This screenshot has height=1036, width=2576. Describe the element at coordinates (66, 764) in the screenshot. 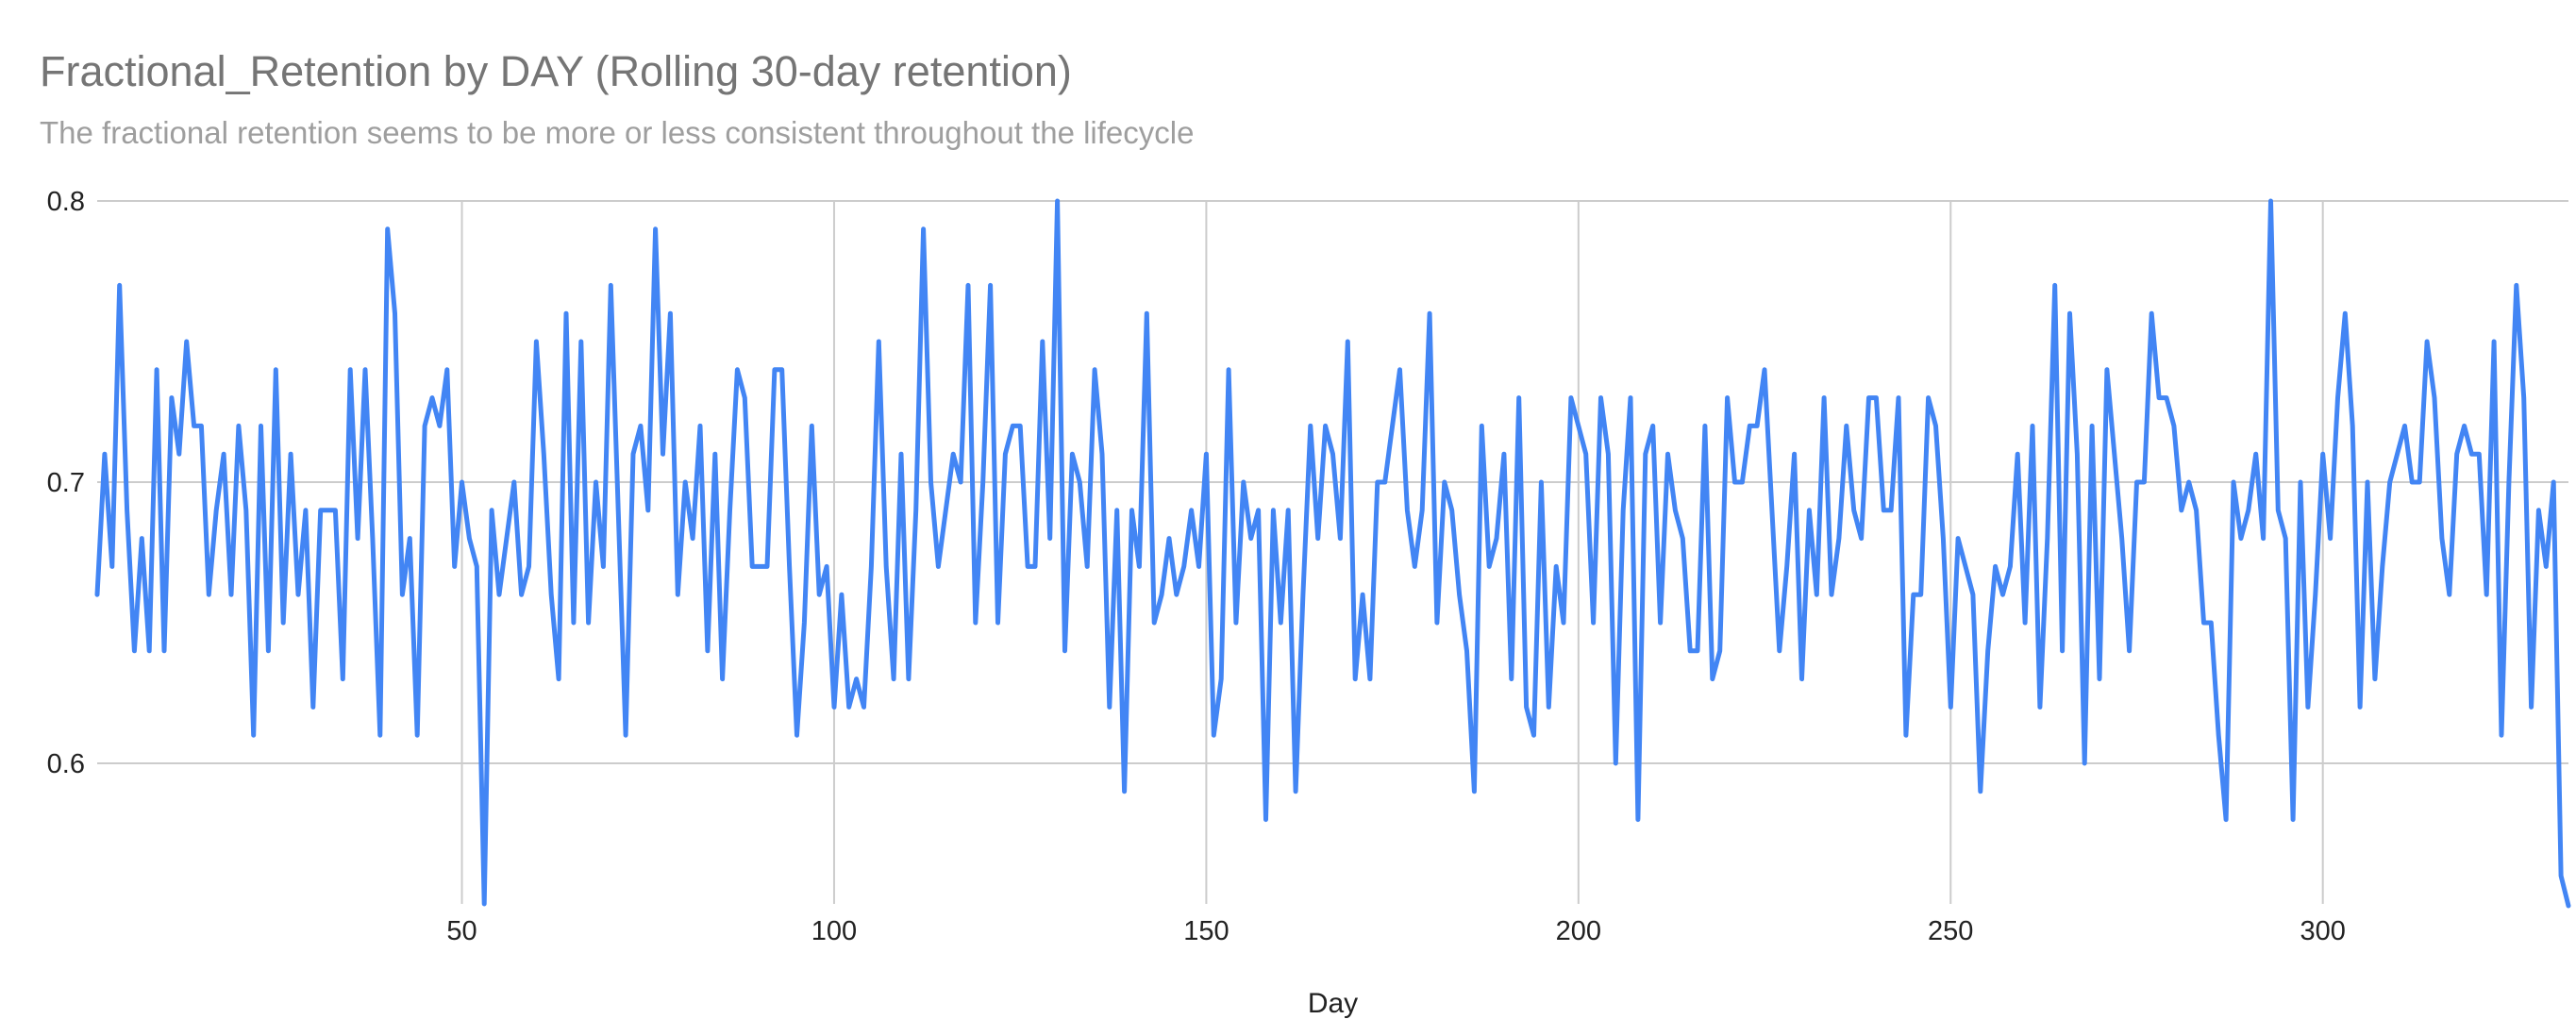

I see `y-tick-label: 0.6` at that location.